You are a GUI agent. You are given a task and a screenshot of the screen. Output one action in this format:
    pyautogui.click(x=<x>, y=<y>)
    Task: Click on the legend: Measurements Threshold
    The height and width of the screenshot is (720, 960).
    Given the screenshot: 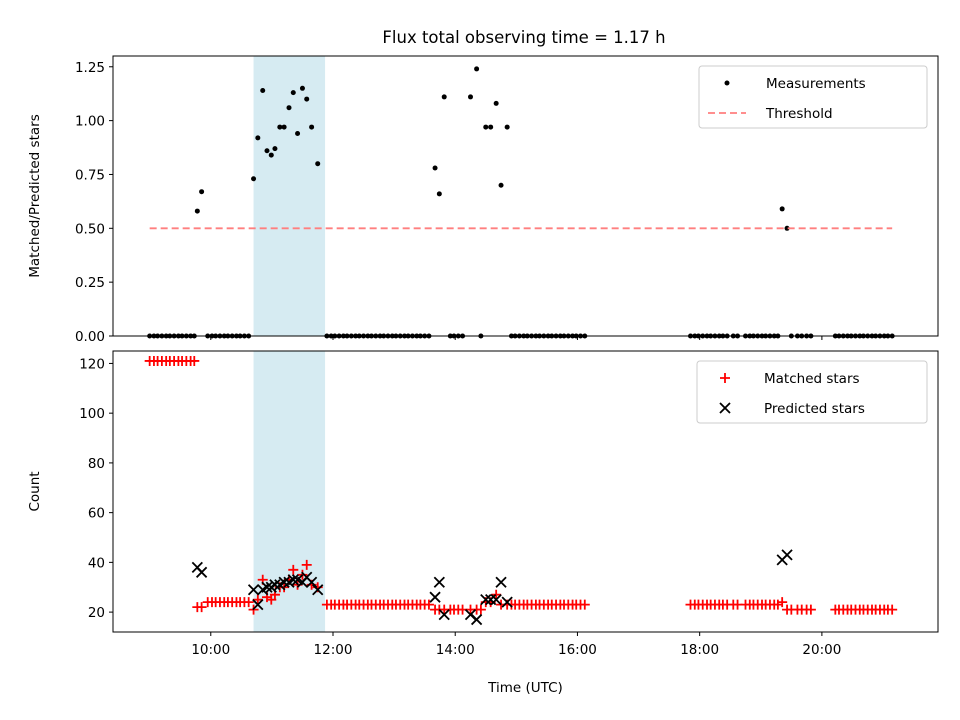 What is the action you would take?
    pyautogui.click(x=813, y=97)
    